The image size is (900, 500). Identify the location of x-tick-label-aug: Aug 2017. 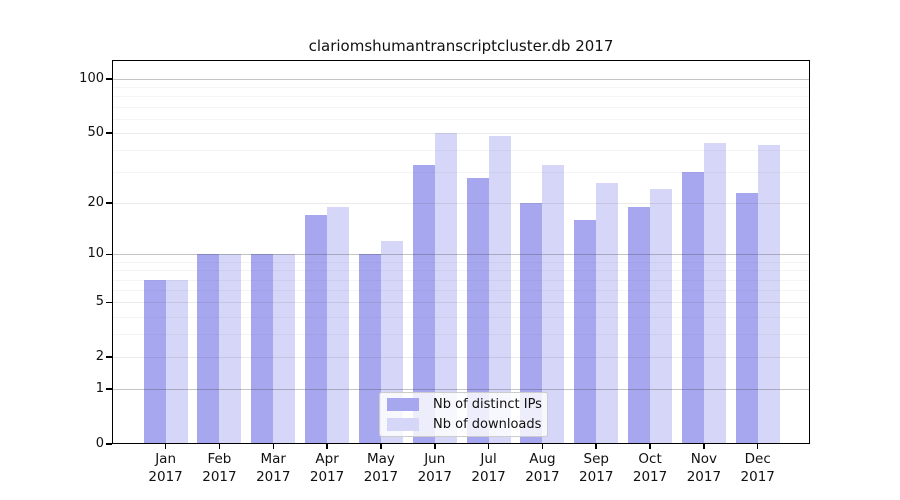
(542, 468).